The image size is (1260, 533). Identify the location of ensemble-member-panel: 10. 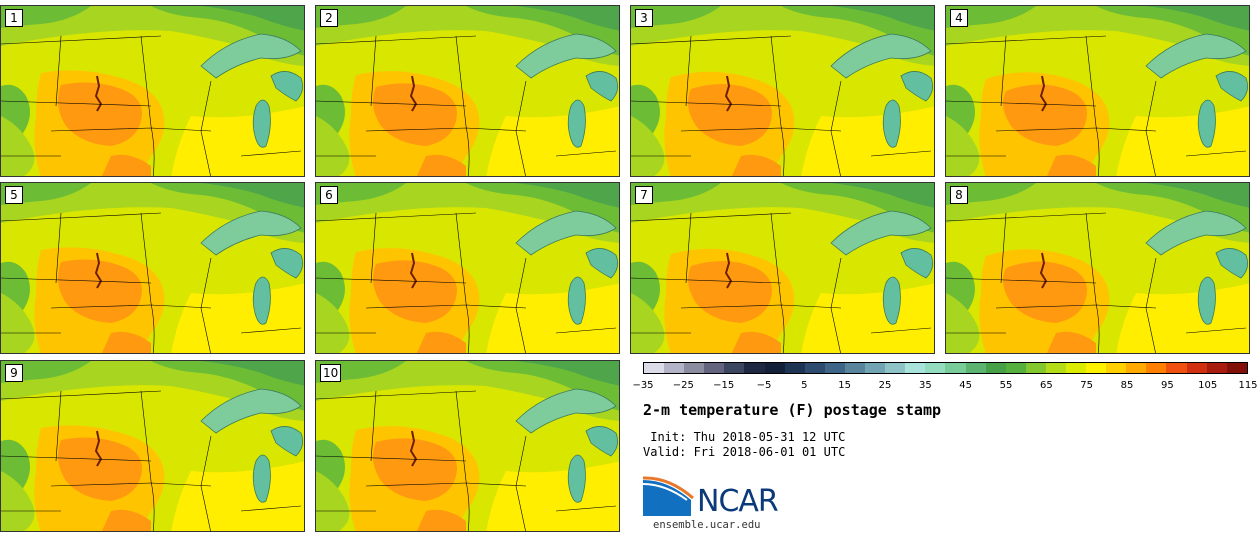
(467, 446).